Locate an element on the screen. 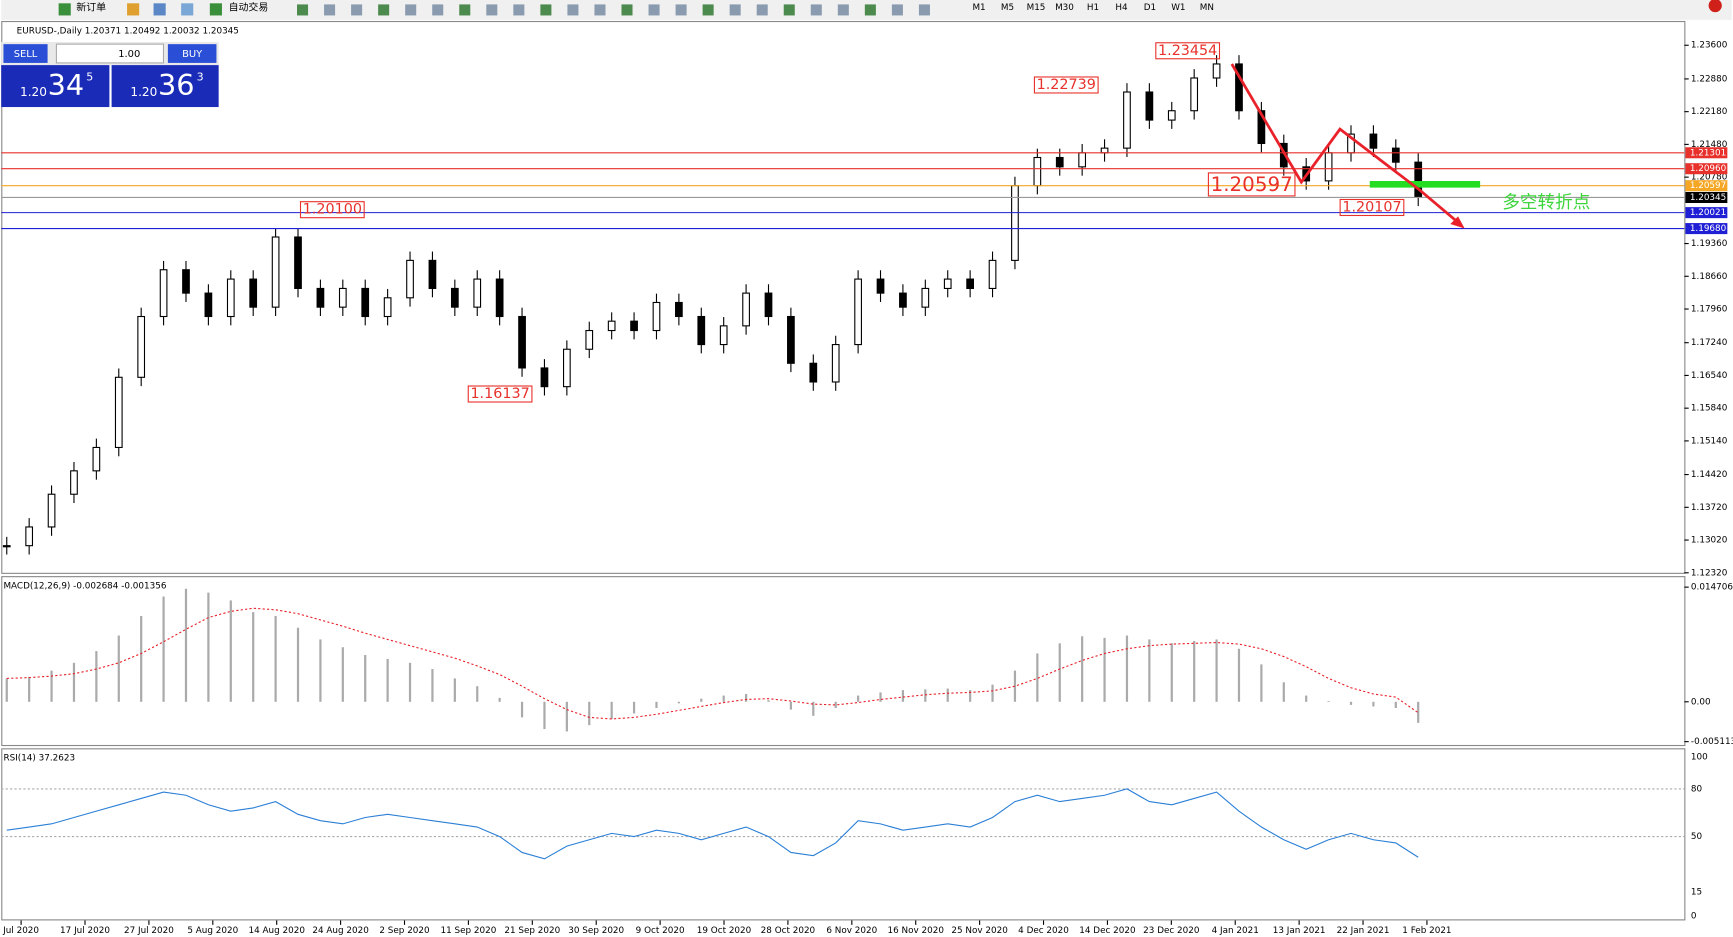 The image size is (1733, 937). lots-input is located at coordinates (110, 53).